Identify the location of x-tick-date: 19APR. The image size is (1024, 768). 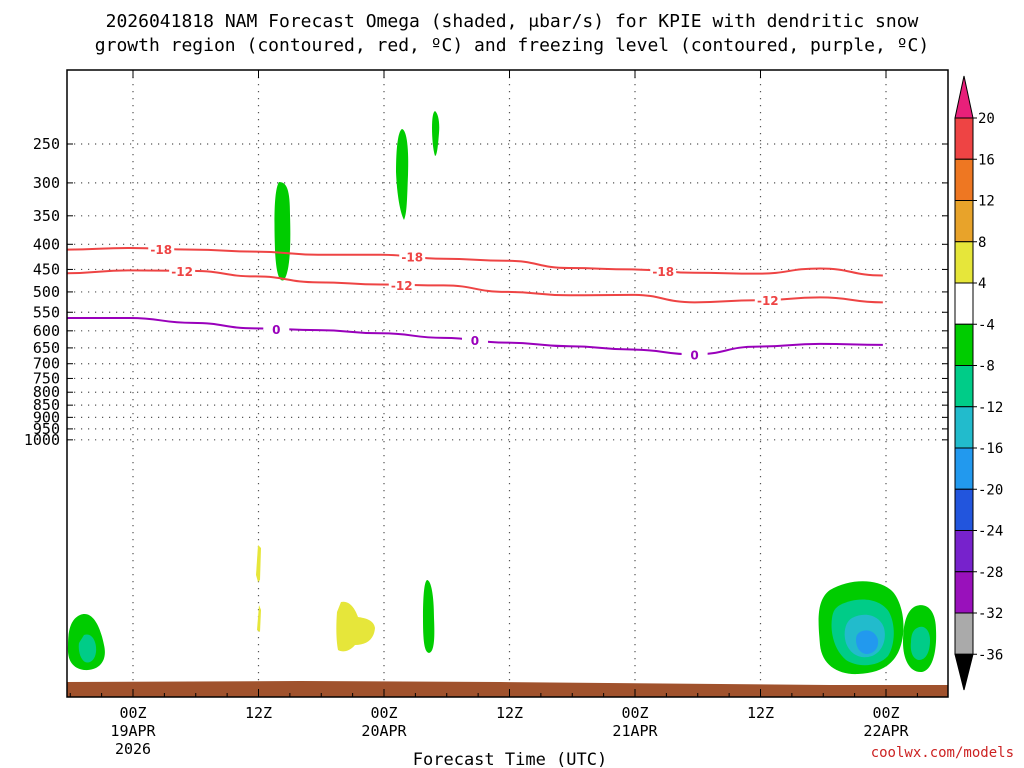
(133, 731).